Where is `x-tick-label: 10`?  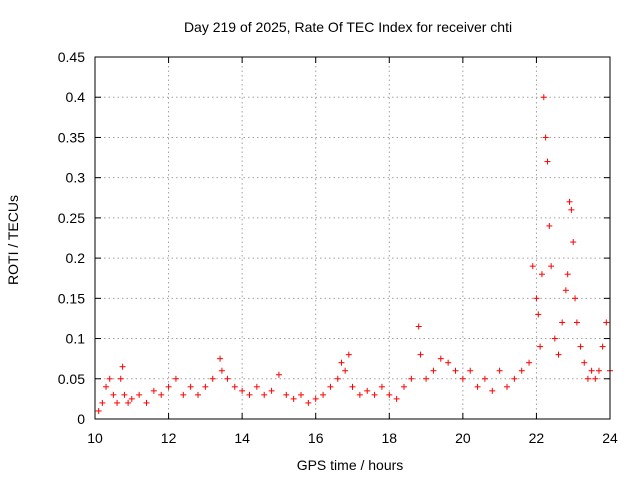
x-tick-label: 10 is located at coordinates (95, 438).